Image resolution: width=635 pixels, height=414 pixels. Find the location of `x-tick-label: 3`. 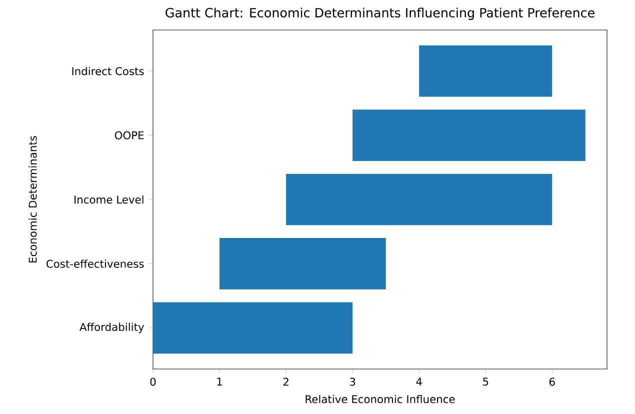

x-tick-label: 3 is located at coordinates (353, 382).